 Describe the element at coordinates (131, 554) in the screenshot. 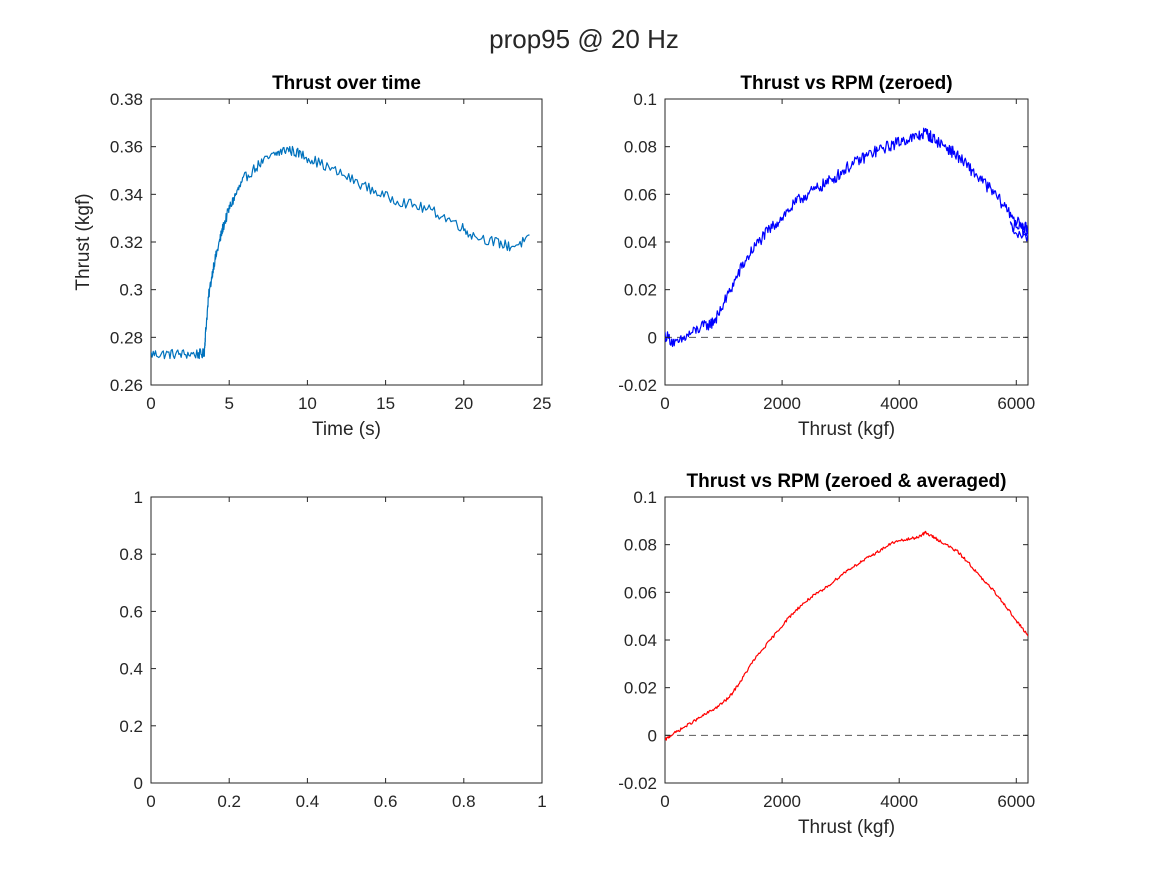

I see `y-tick-label: 0.8` at that location.